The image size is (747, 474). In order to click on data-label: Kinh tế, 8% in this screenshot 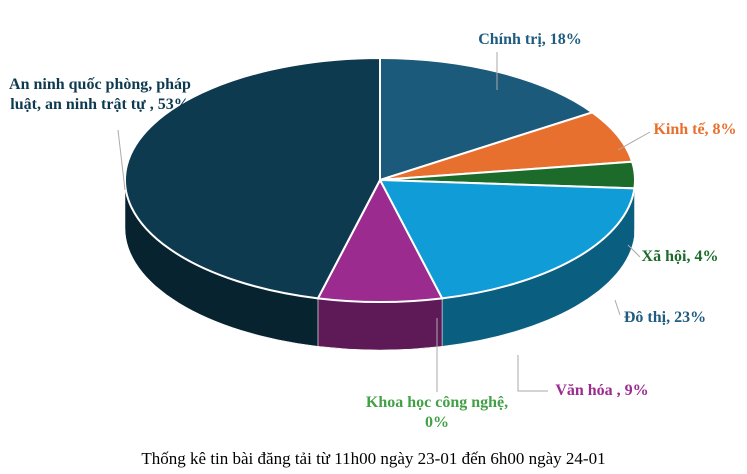, I will do `click(695, 129)`.